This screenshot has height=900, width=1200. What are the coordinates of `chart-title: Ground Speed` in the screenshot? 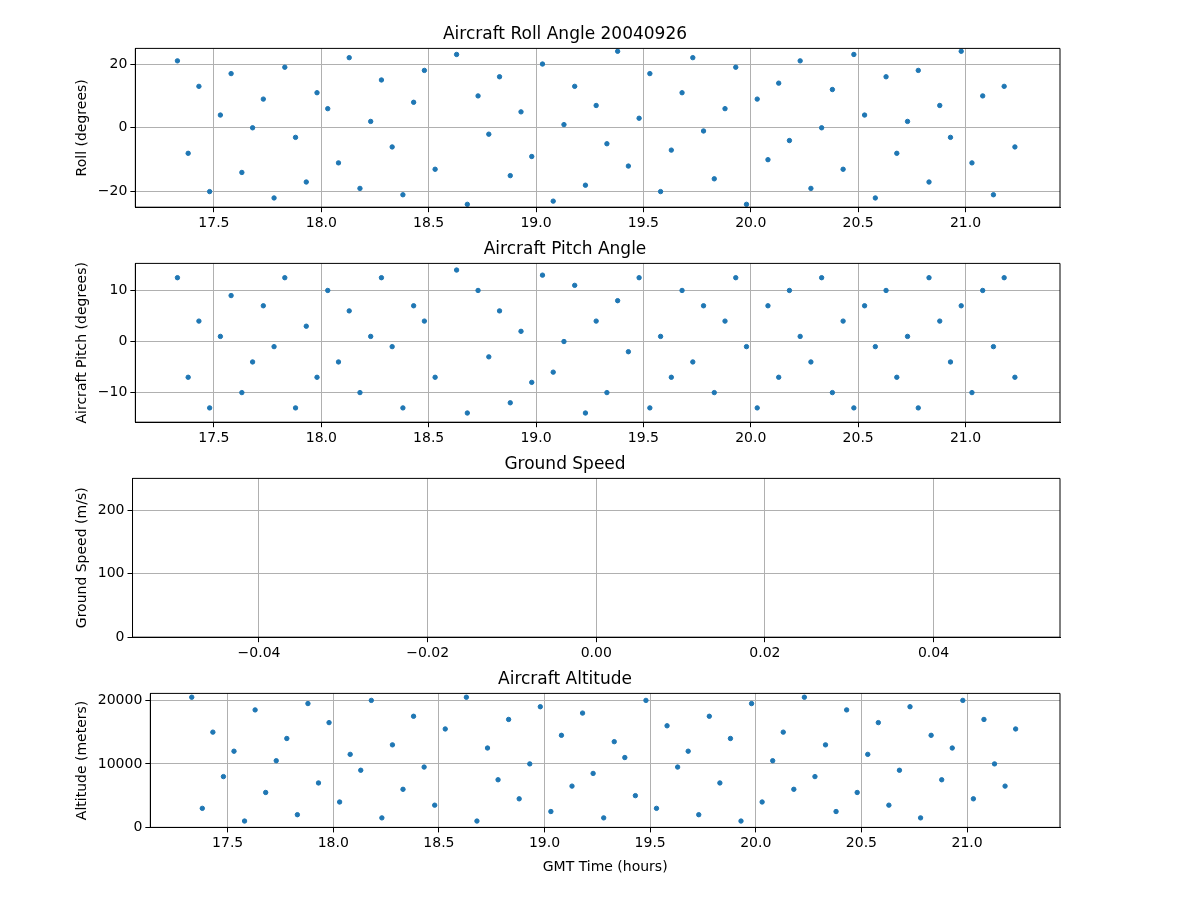 It's located at (565, 462).